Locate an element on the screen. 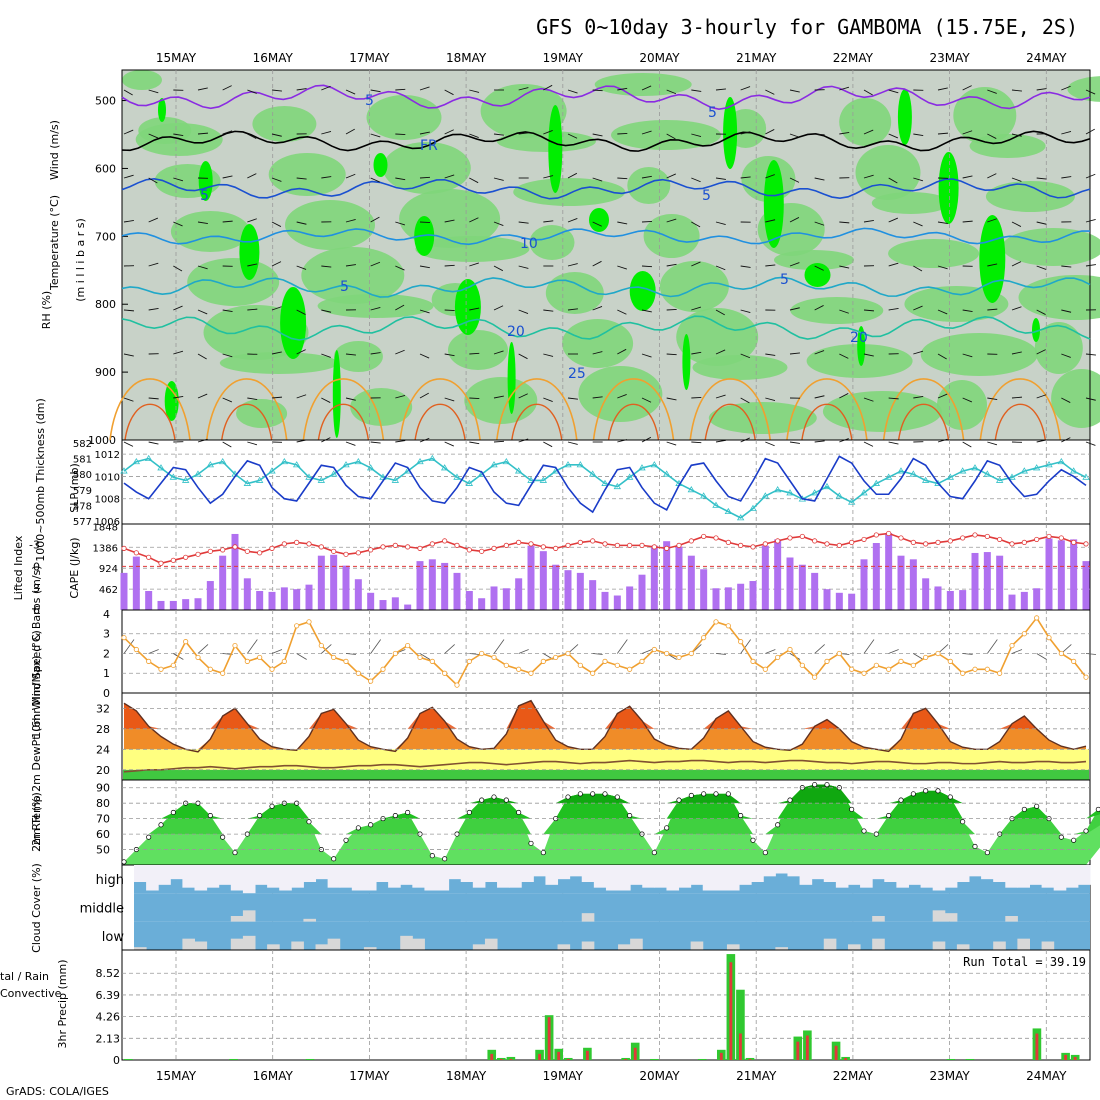  contour-label: 5 is located at coordinates (369, 101).